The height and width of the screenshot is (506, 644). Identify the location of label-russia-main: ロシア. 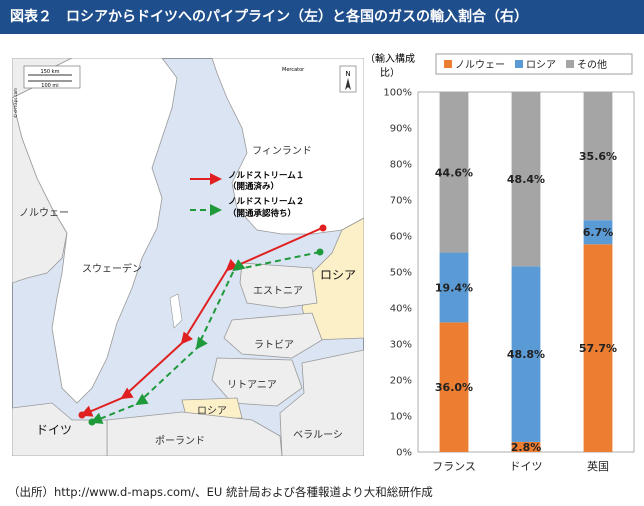
(338, 275).